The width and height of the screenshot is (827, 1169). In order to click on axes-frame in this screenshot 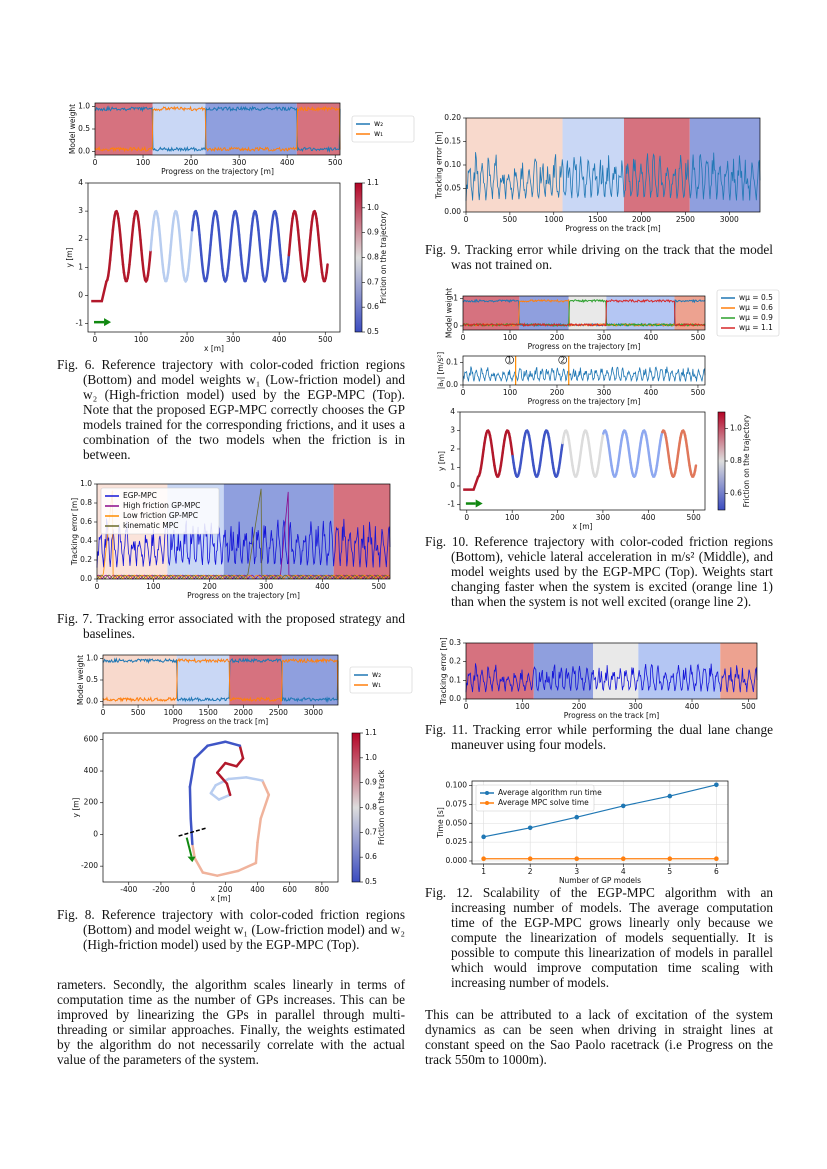, I will do `click(600, 822)`.